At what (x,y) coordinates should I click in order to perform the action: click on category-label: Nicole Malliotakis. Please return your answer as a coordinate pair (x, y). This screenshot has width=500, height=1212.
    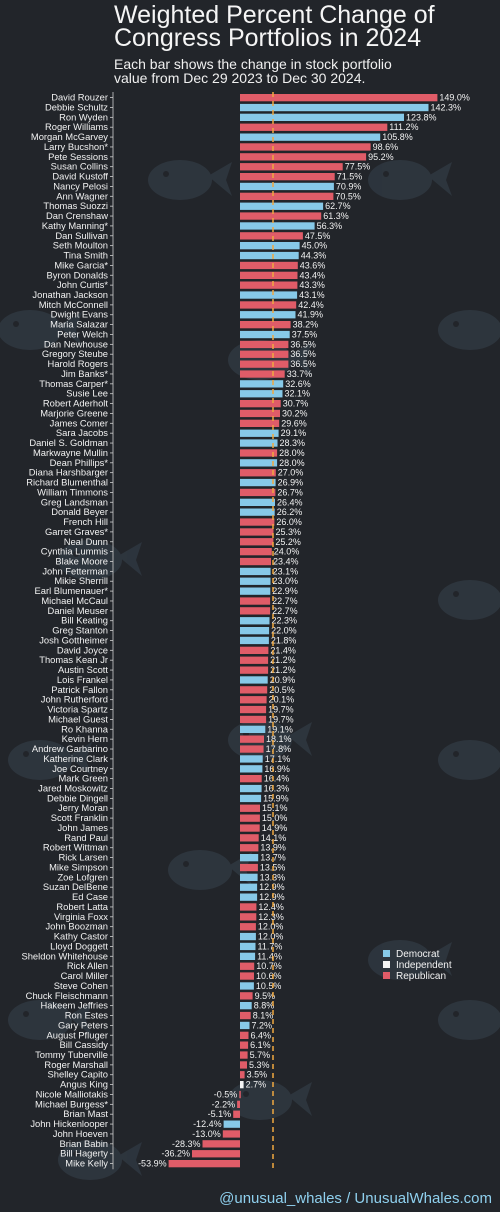
    Looking at the image, I should click on (72, 1094).